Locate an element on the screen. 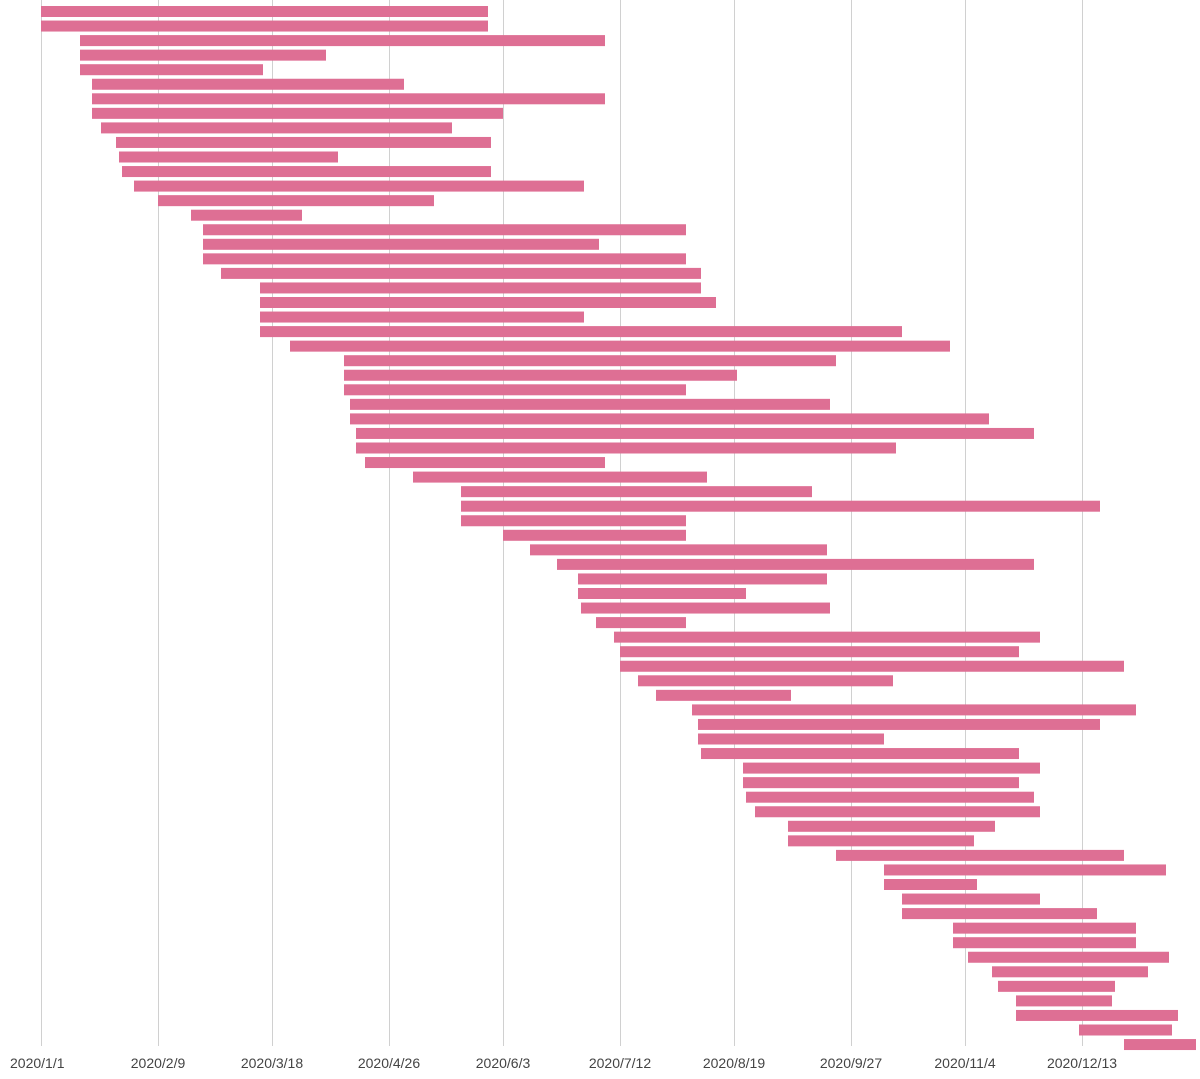  x-tick-label: 2020/11/4 is located at coordinates (964, 1063).